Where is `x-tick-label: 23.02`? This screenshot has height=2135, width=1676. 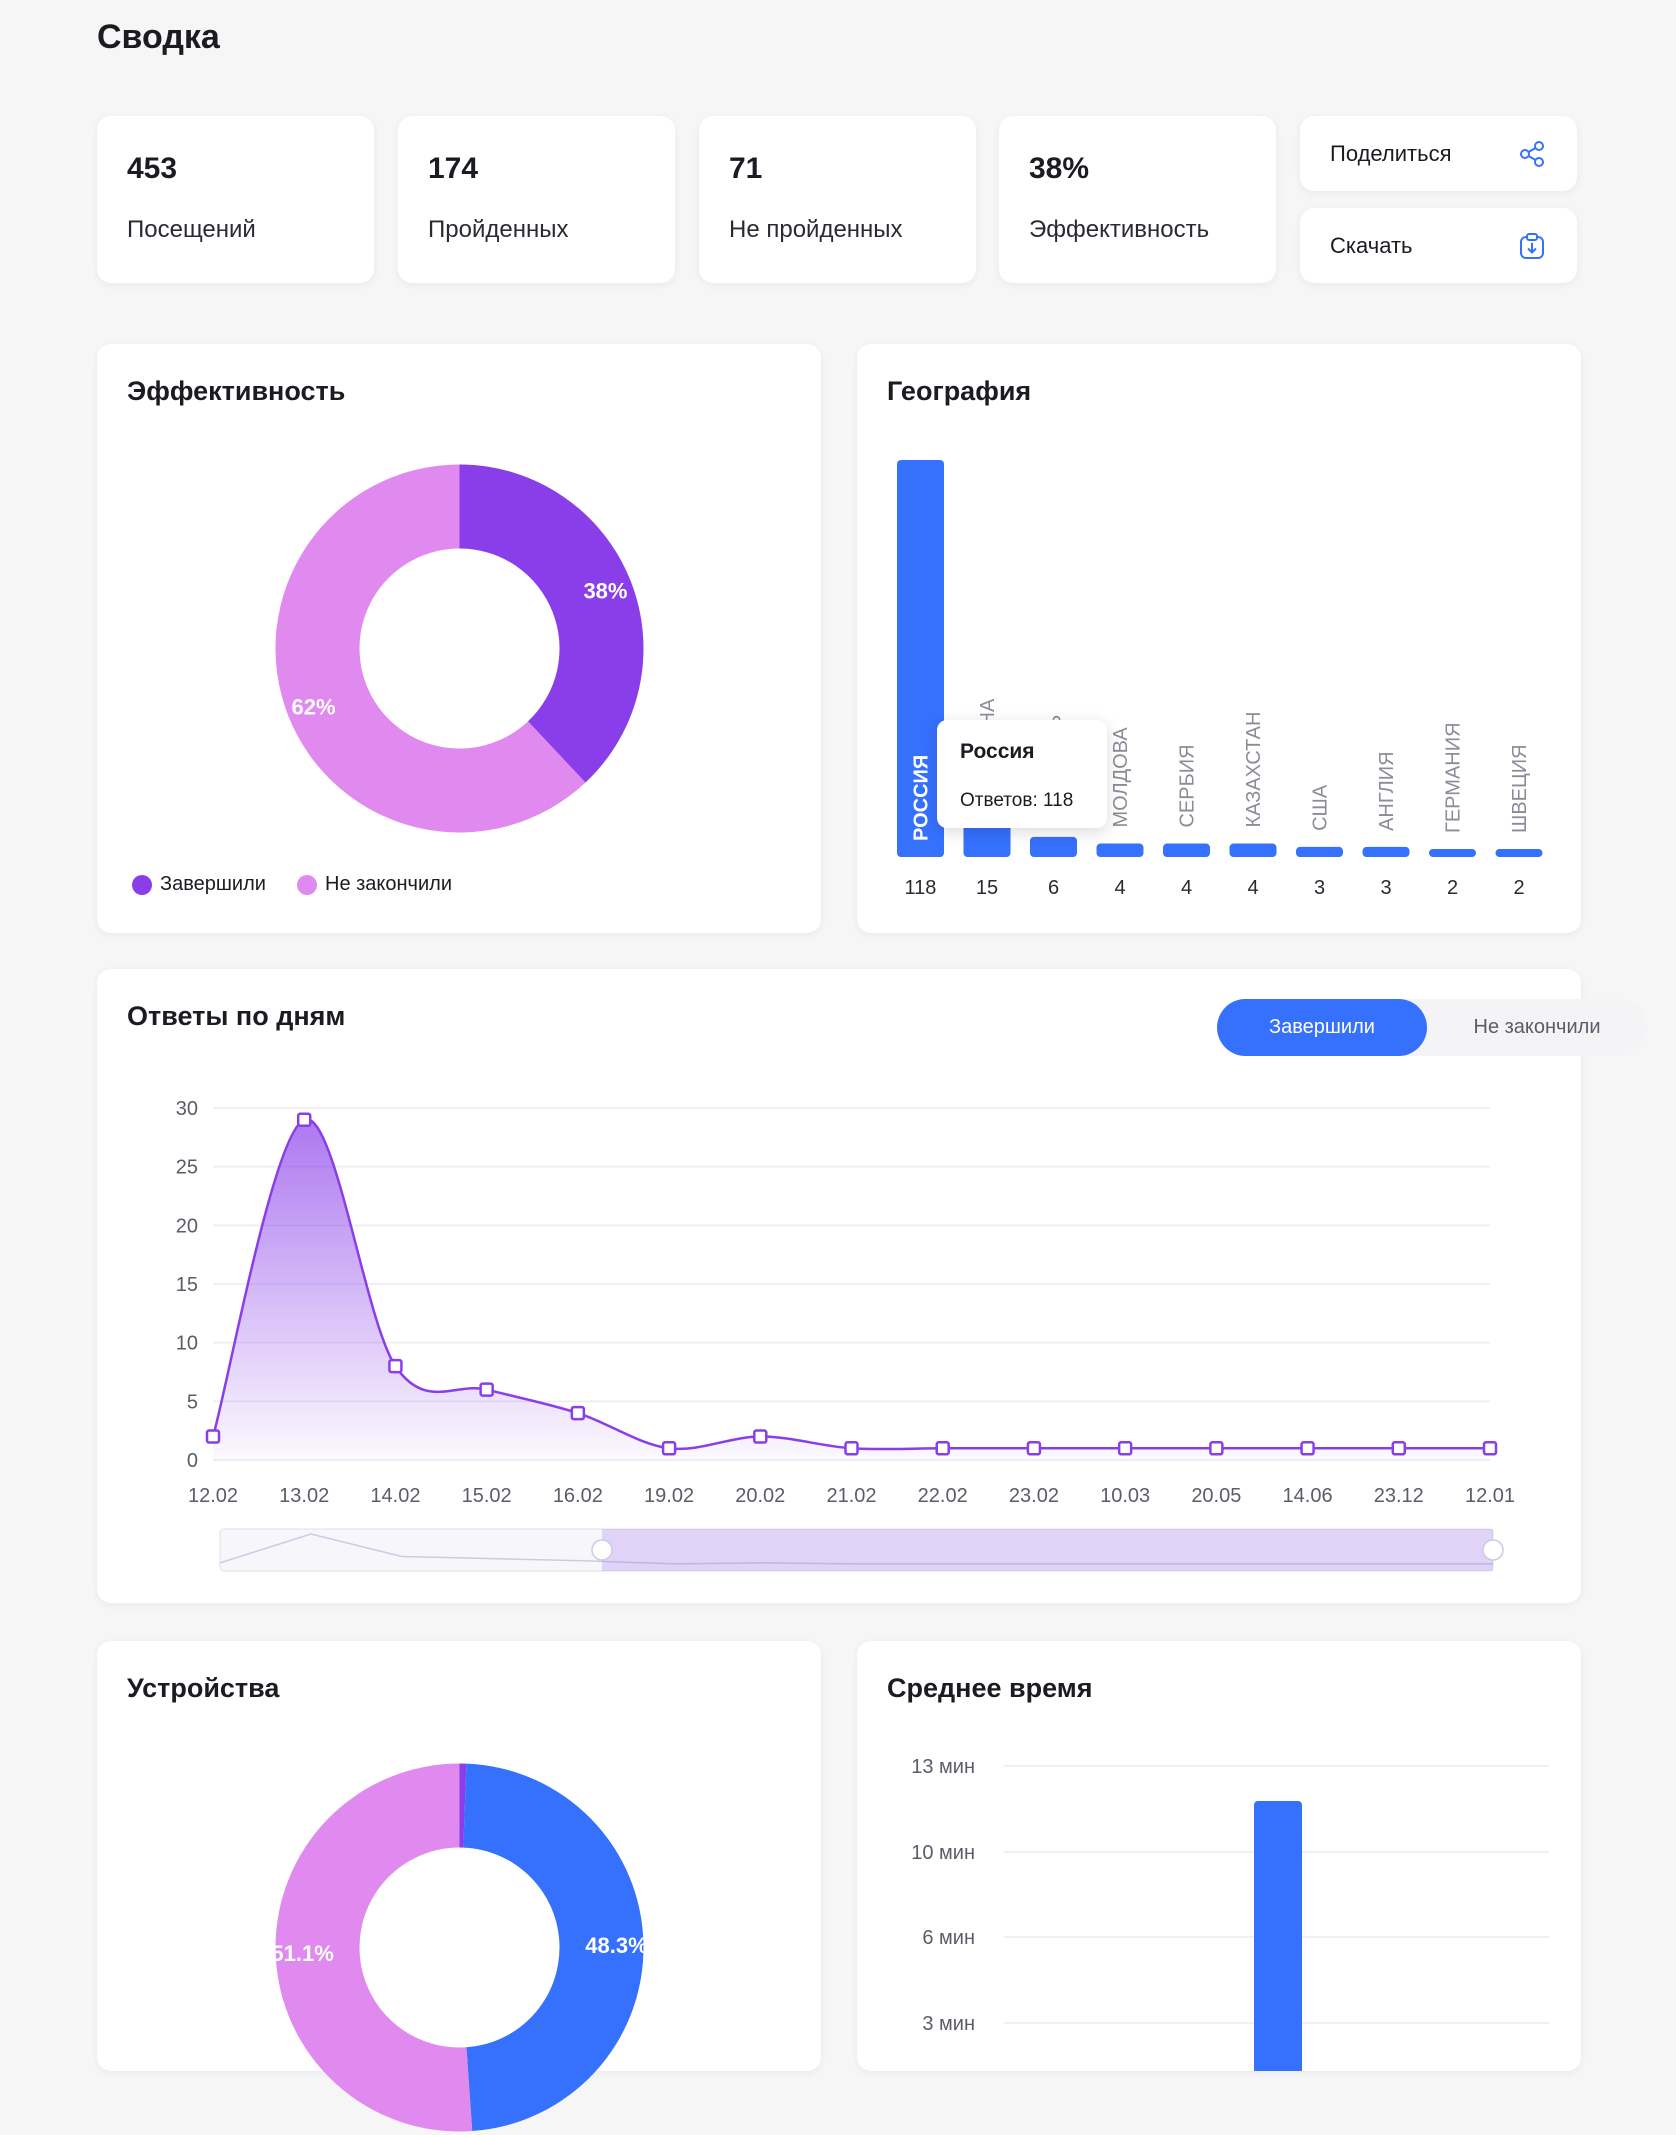 x-tick-label: 23.02 is located at coordinates (1034, 1496).